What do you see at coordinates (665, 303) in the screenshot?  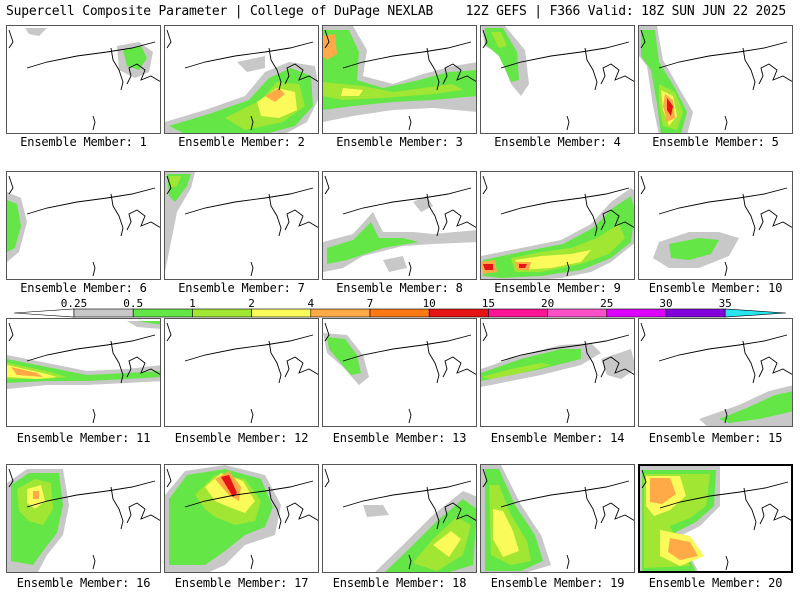 I see `colorbar-tick-label: 30` at bounding box center [665, 303].